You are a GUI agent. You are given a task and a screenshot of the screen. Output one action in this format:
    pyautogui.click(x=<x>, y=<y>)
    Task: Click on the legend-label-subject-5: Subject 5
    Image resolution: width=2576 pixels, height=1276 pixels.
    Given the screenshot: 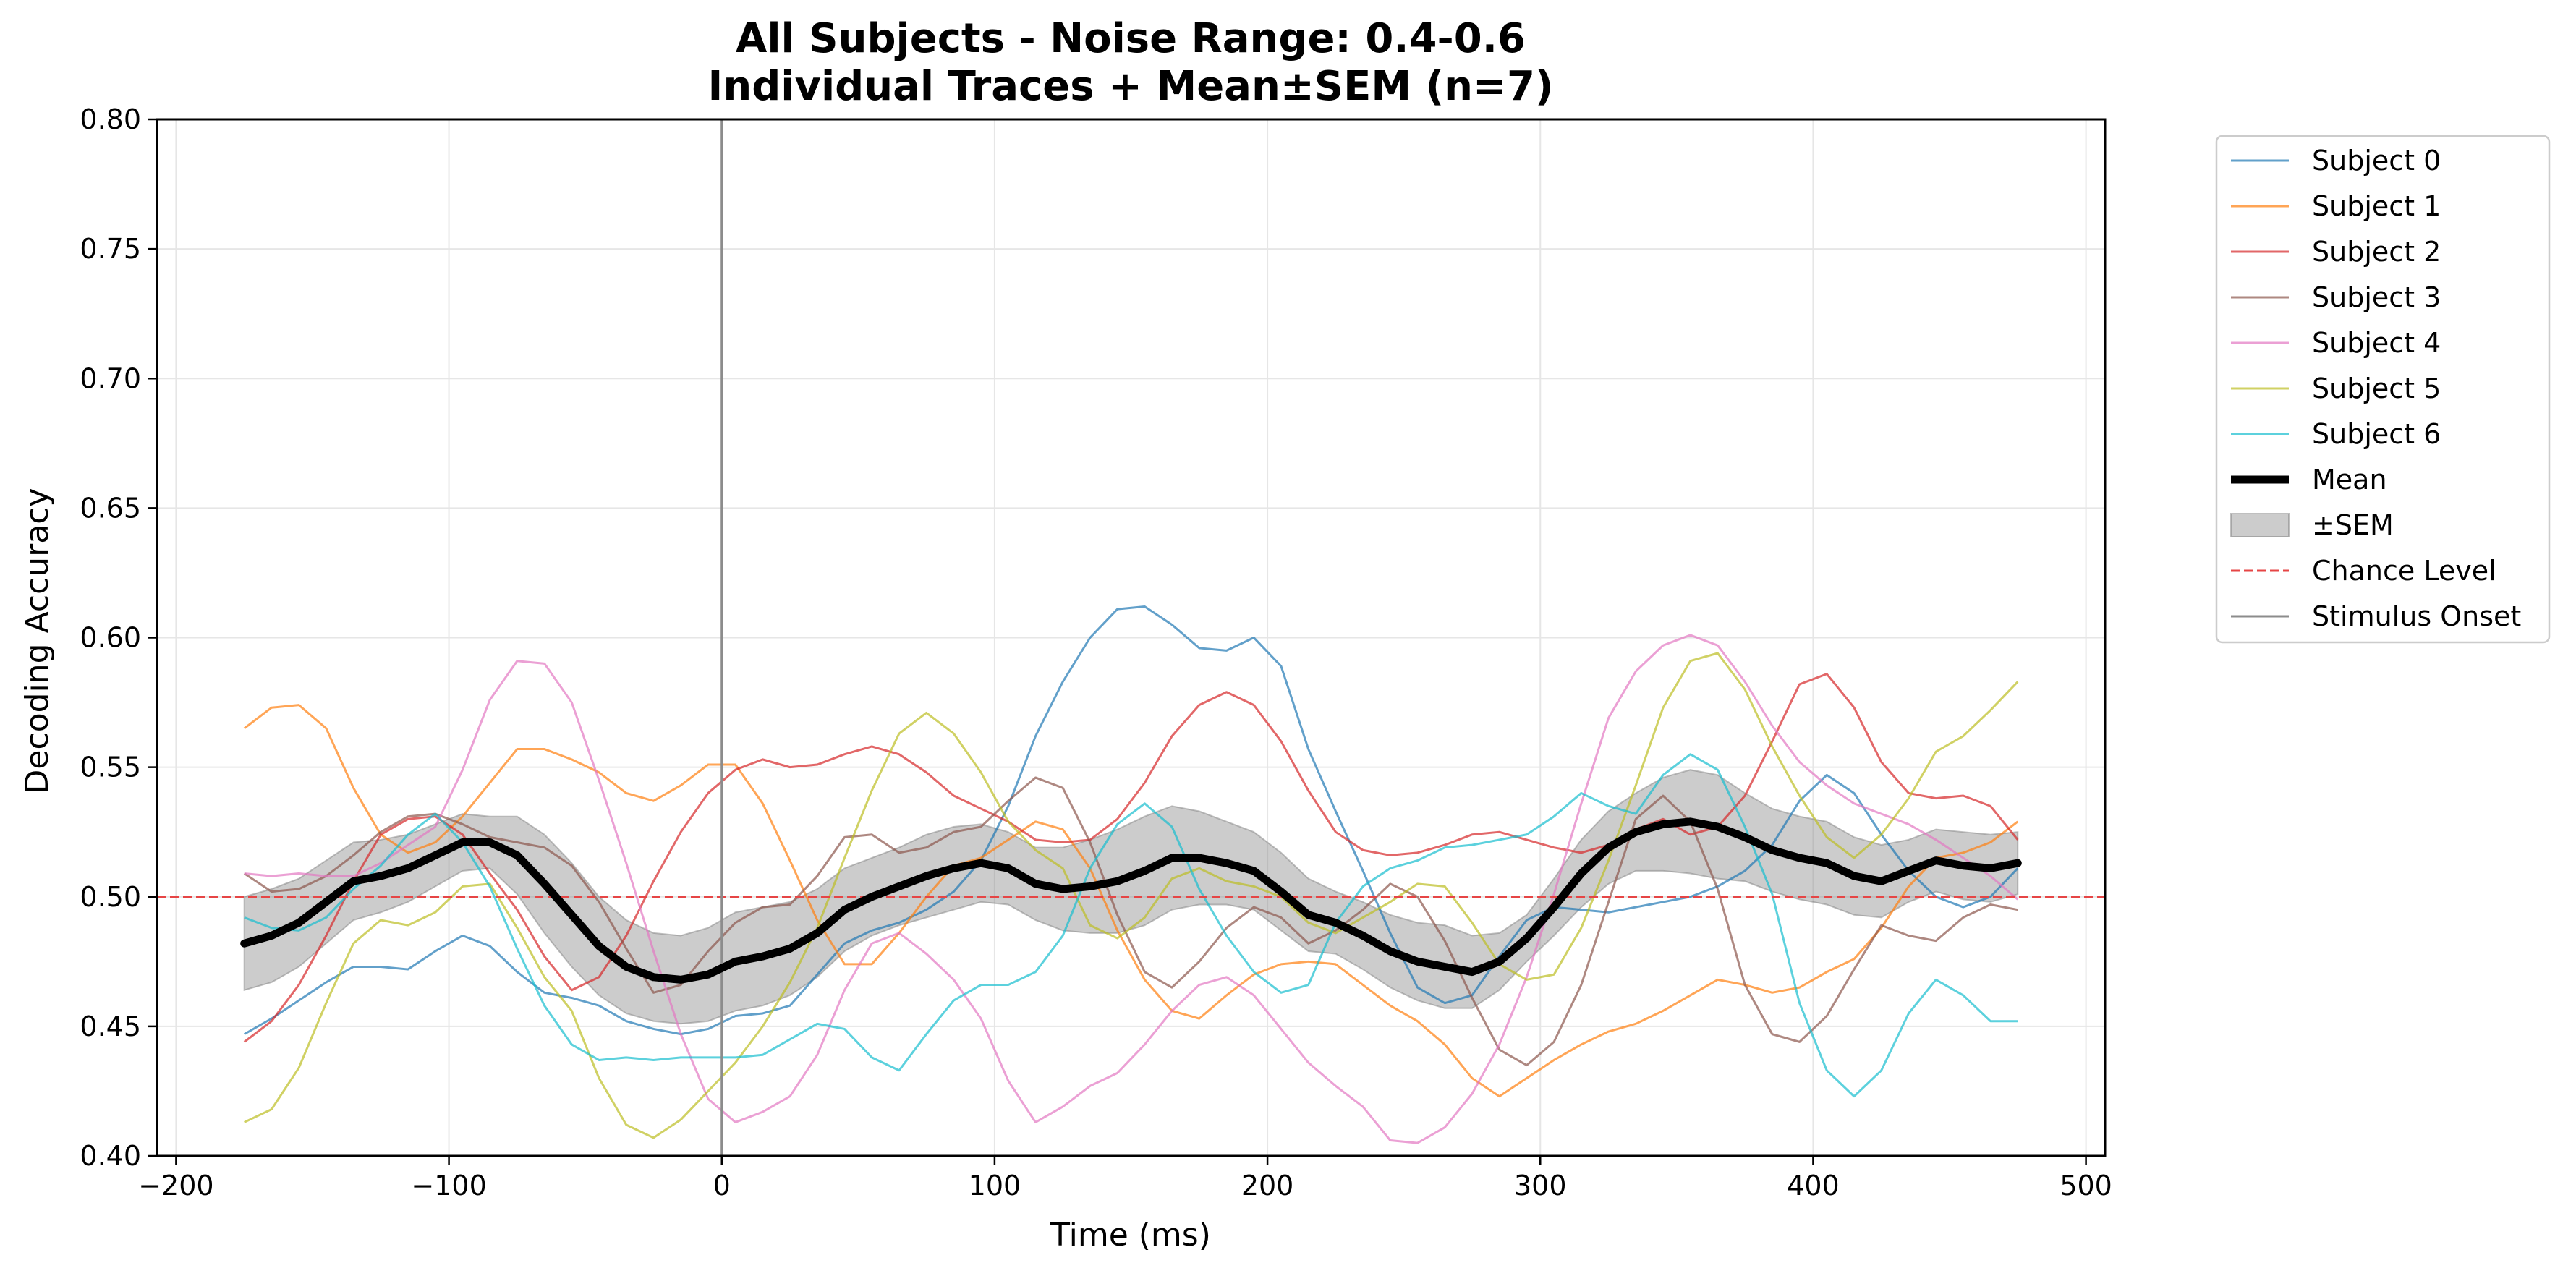 What is the action you would take?
    pyautogui.click(x=2376, y=388)
    